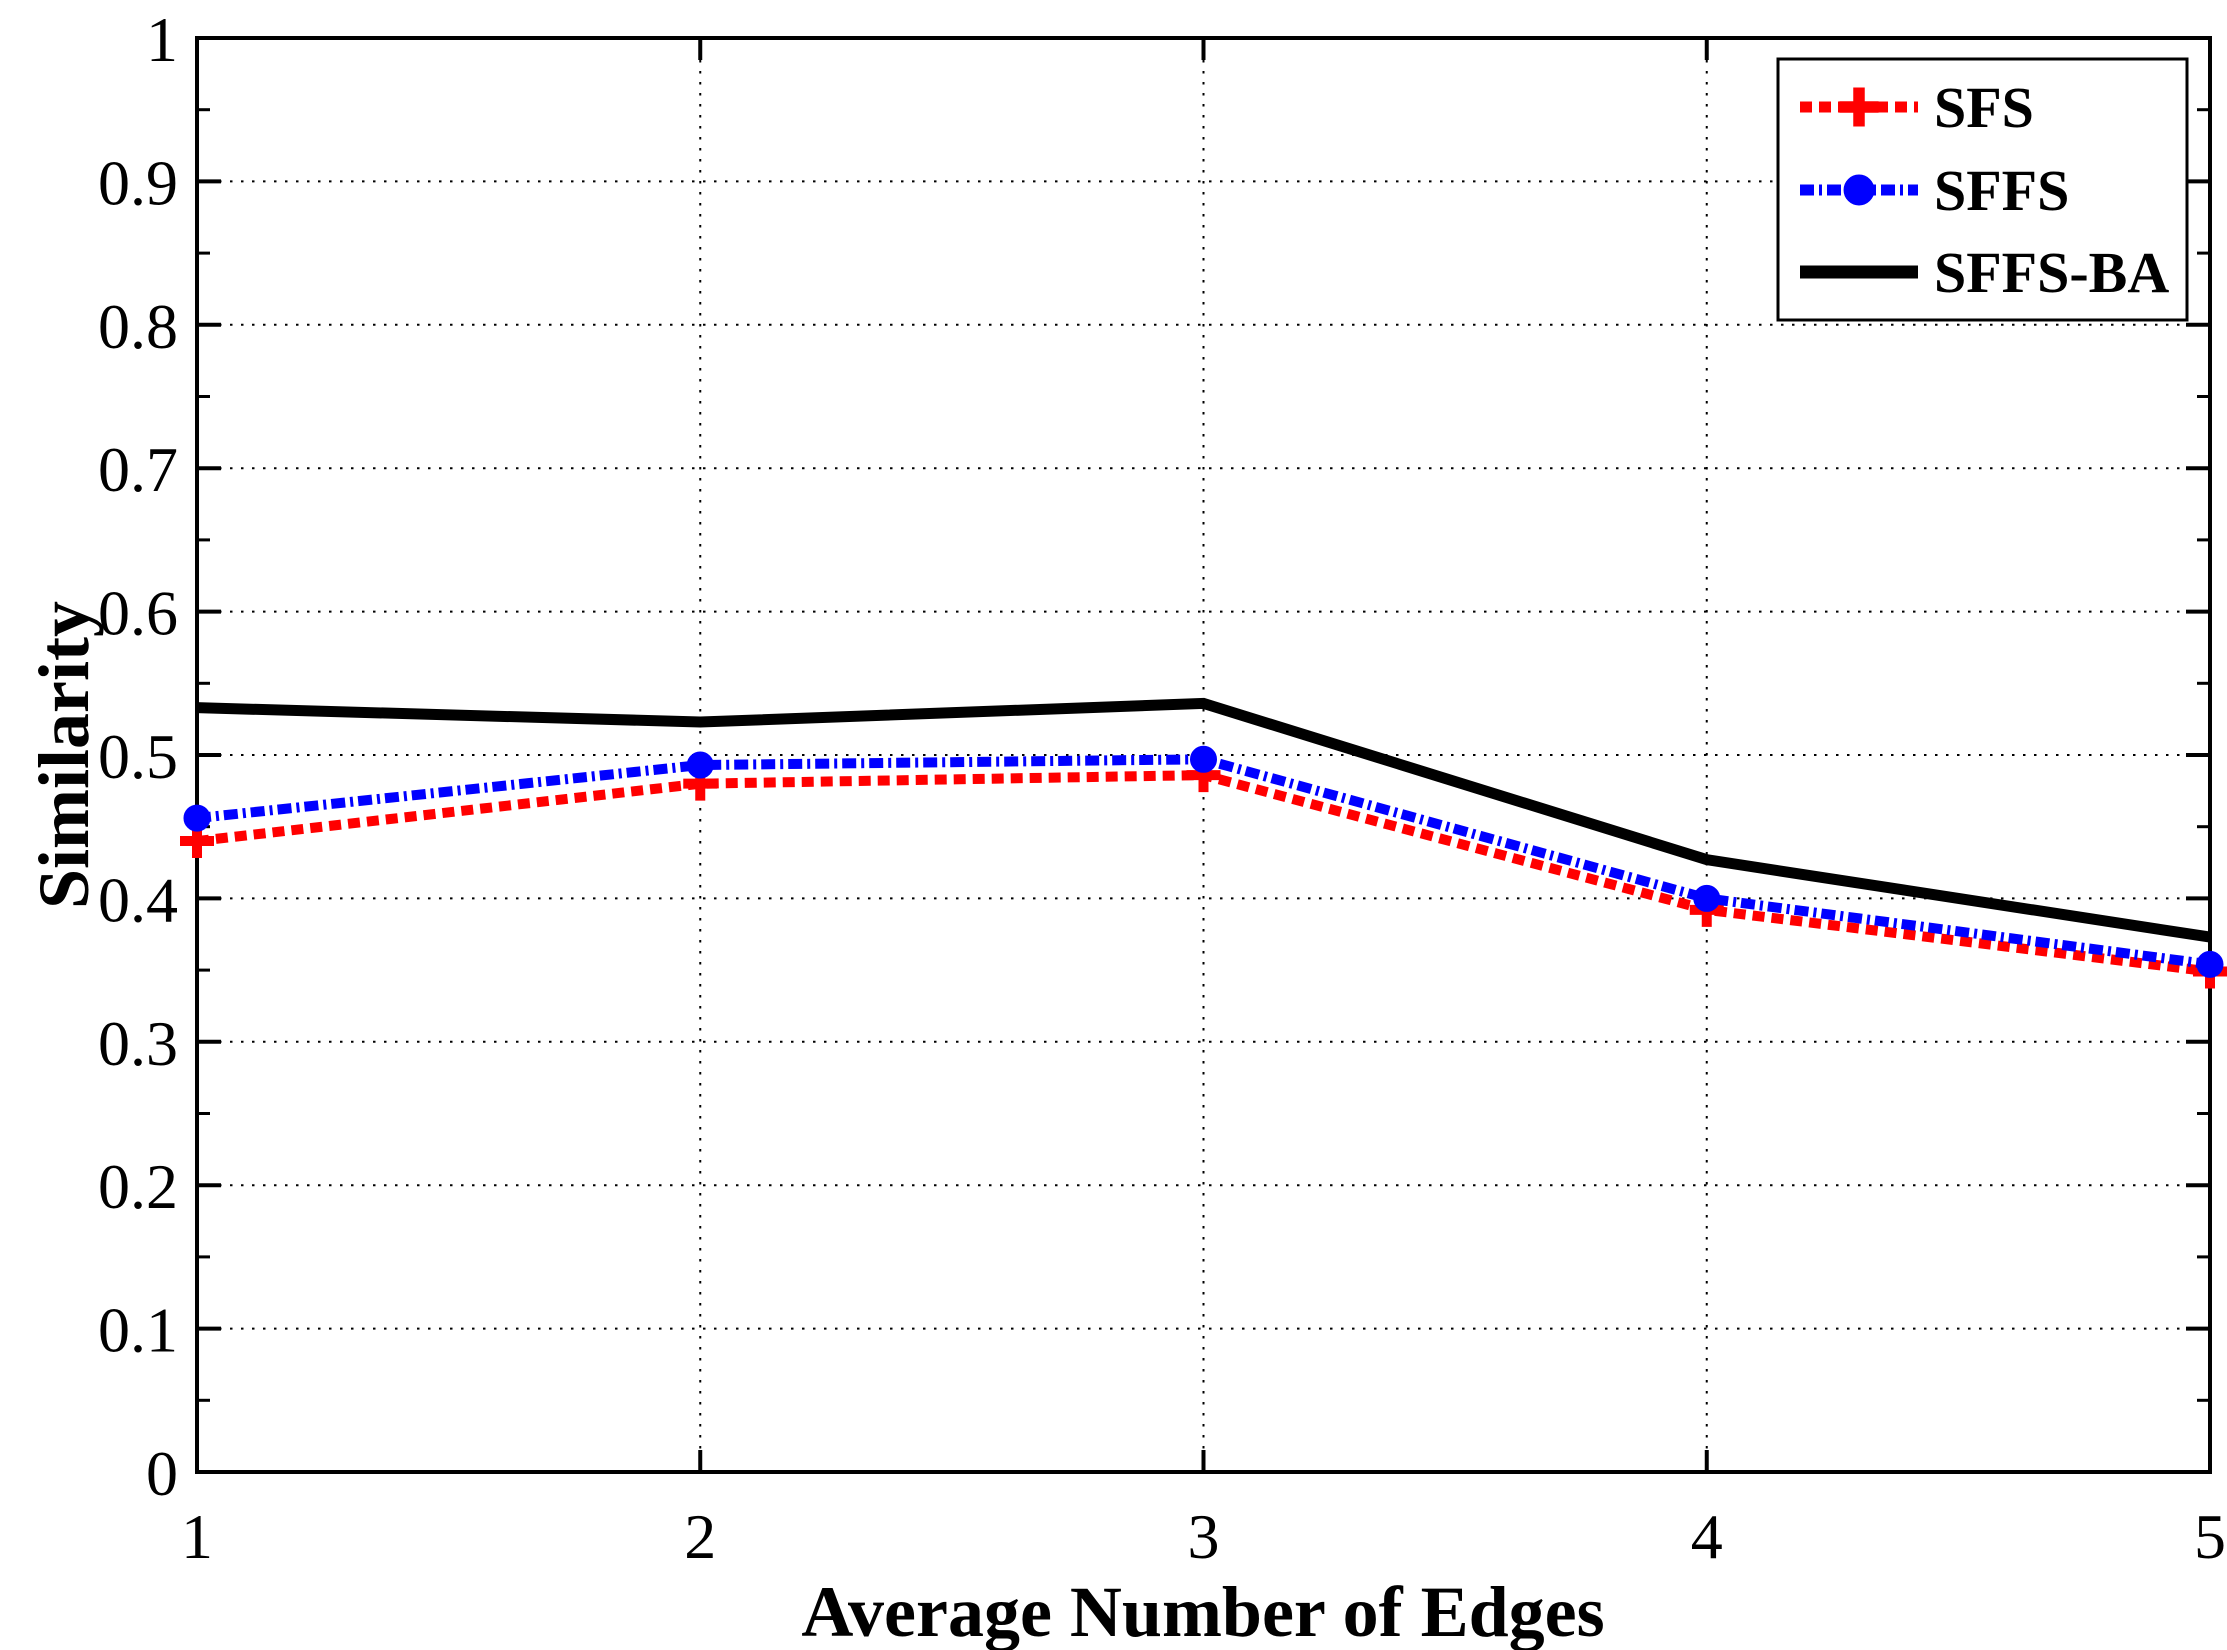 This screenshot has width=2227, height=1650. I want to click on y-tick-label: 1, so click(162, 39).